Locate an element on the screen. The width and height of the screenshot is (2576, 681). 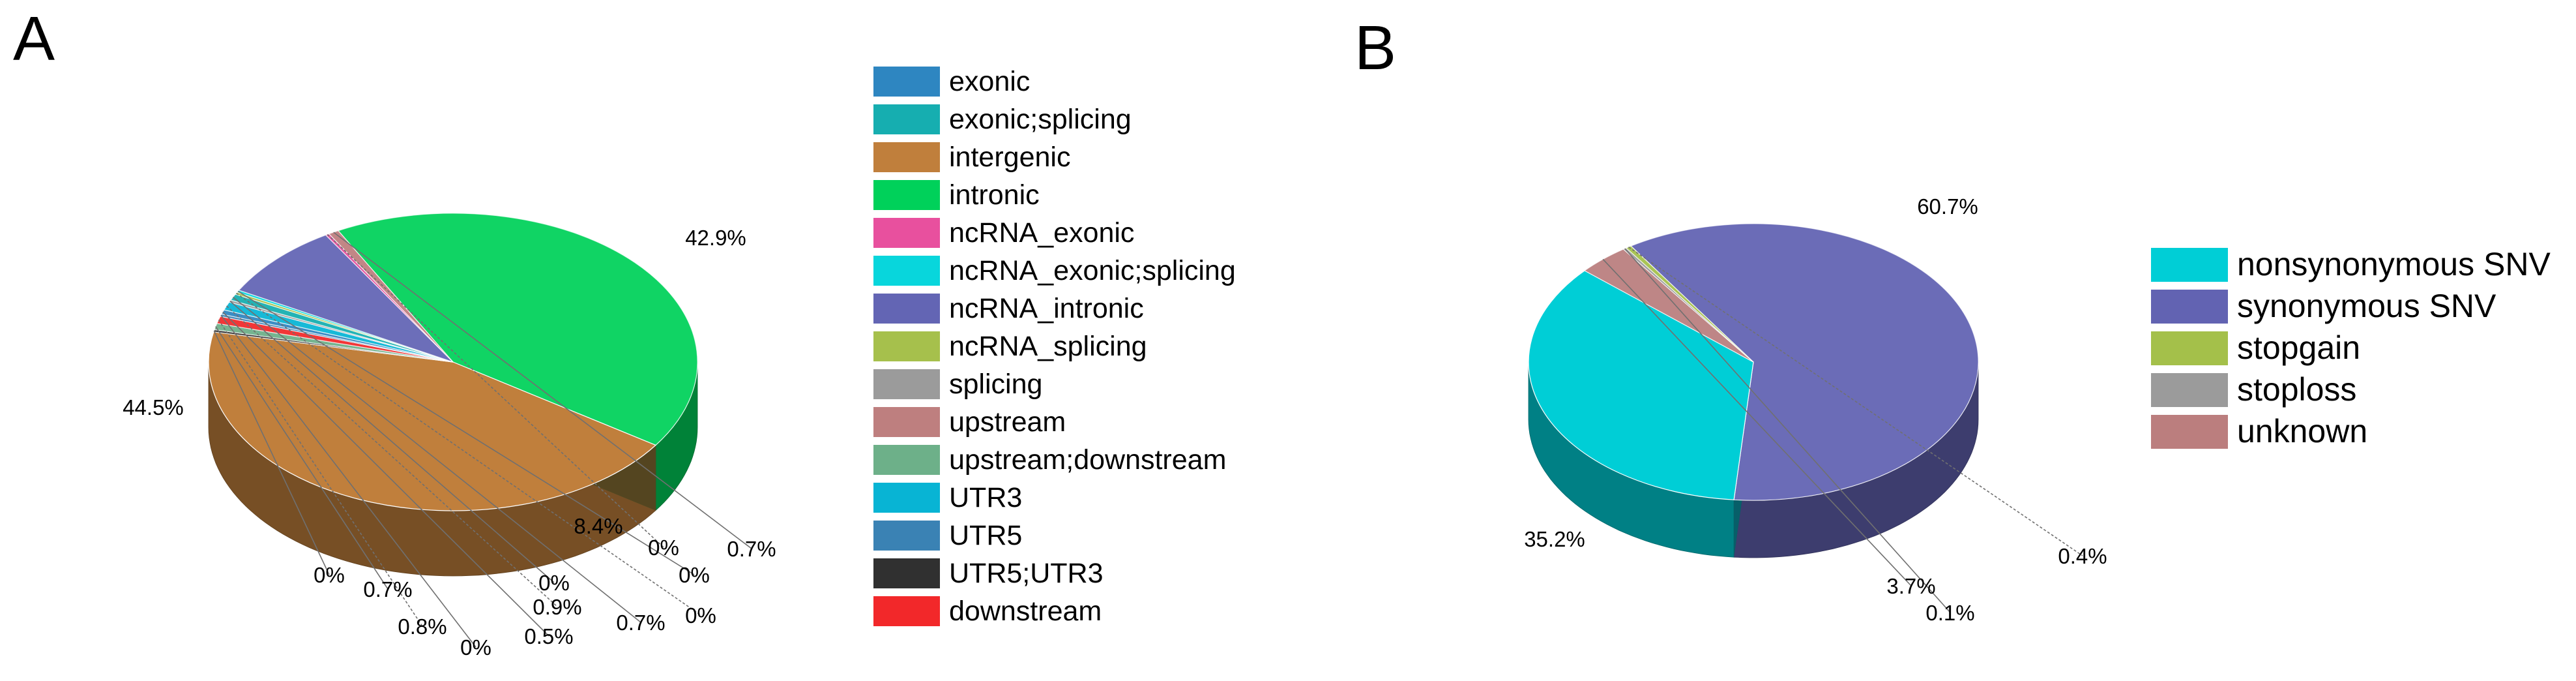
legend-a-swatch-exonic is located at coordinates (906, 82).